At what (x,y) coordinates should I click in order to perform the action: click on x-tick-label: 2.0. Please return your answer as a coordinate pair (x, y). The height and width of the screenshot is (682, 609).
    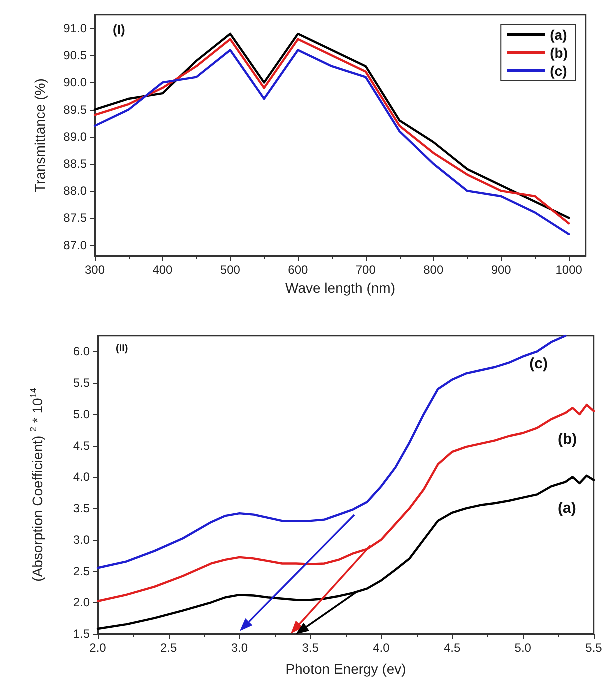
    Looking at the image, I should click on (98, 648).